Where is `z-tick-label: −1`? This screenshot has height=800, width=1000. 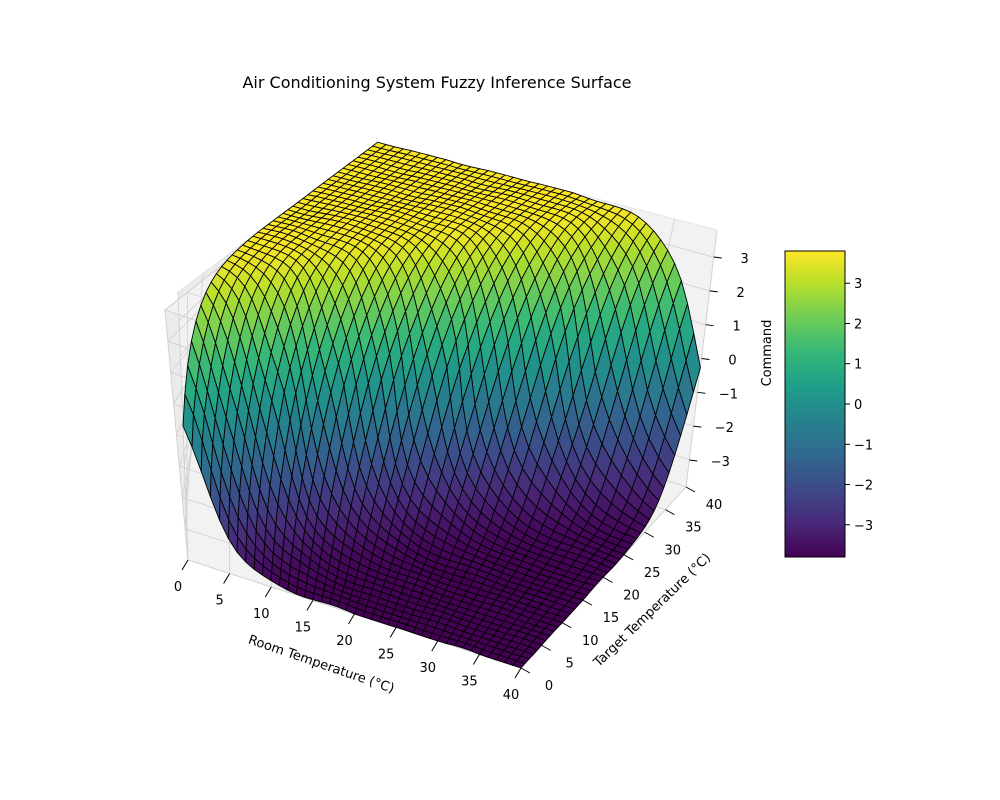
z-tick-label: −1 is located at coordinates (728, 394).